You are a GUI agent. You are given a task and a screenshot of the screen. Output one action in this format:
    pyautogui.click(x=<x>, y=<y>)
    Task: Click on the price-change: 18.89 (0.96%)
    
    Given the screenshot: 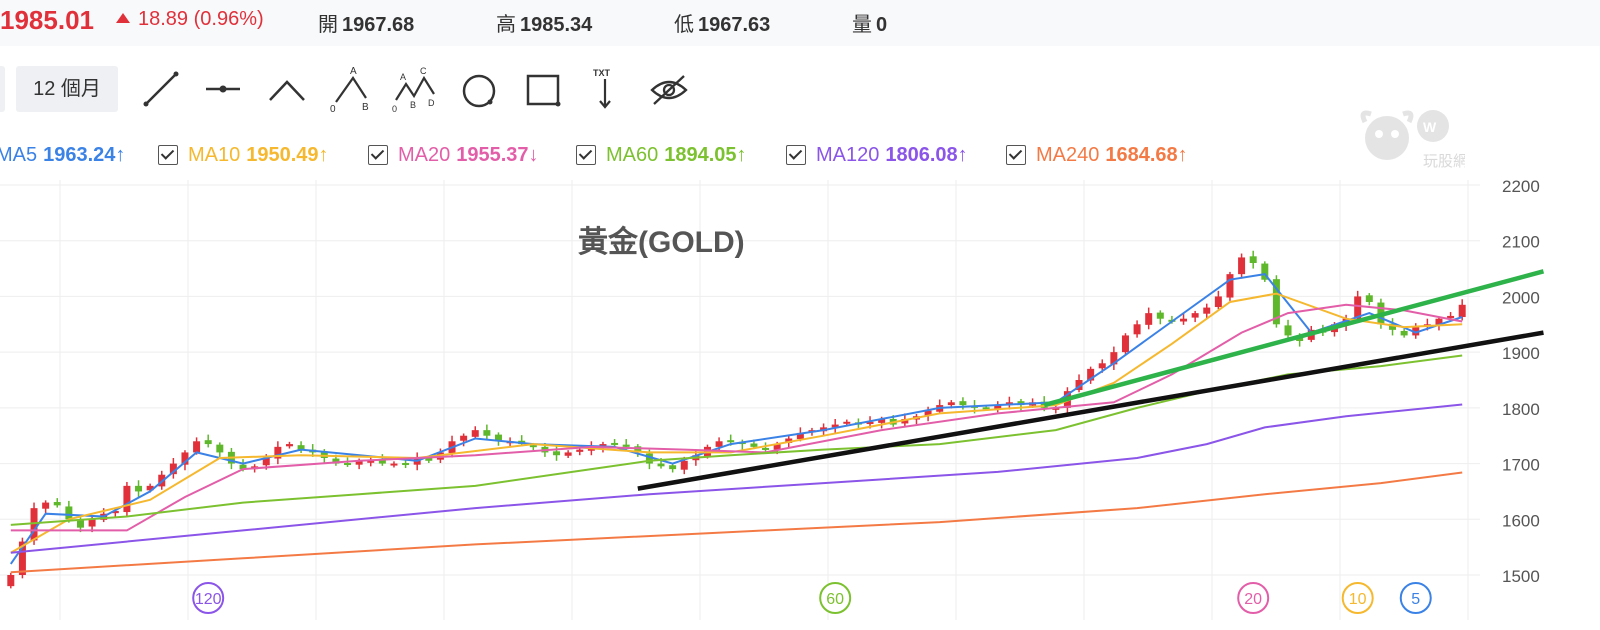 What is the action you would take?
    pyautogui.click(x=190, y=19)
    